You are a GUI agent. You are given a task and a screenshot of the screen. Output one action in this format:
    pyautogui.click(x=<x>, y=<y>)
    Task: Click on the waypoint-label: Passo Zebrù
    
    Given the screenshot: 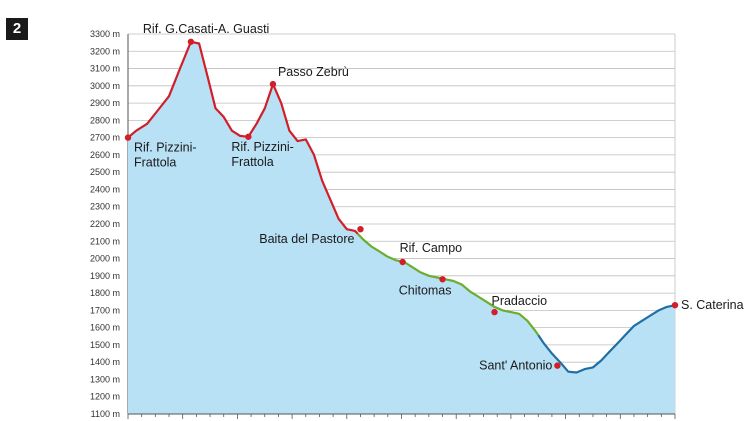 What is the action you would take?
    pyautogui.click(x=313, y=72)
    